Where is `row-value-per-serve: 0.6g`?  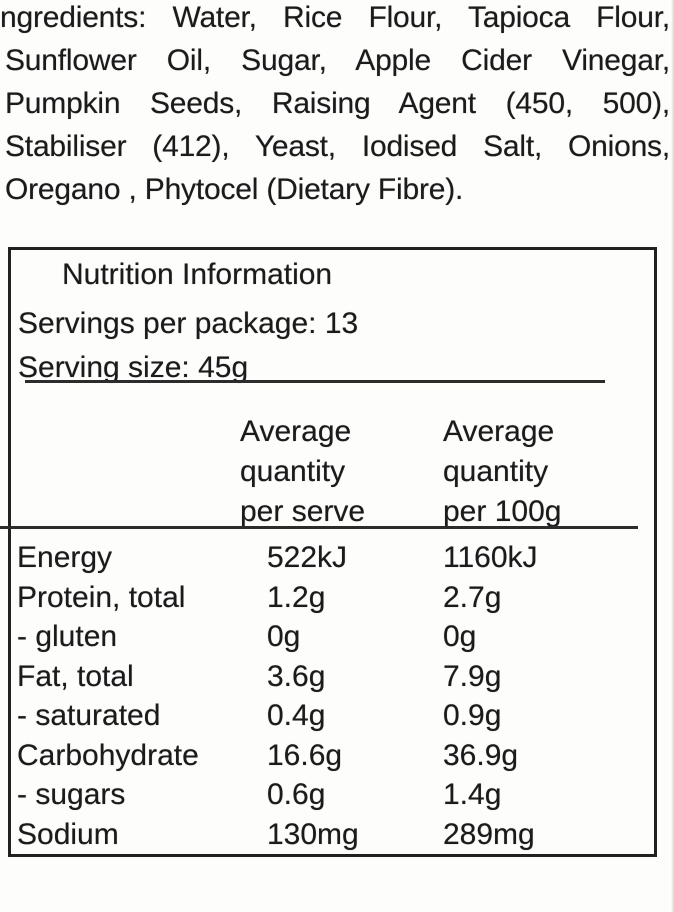
row-value-per-serve: 0.6g is located at coordinates (296, 794).